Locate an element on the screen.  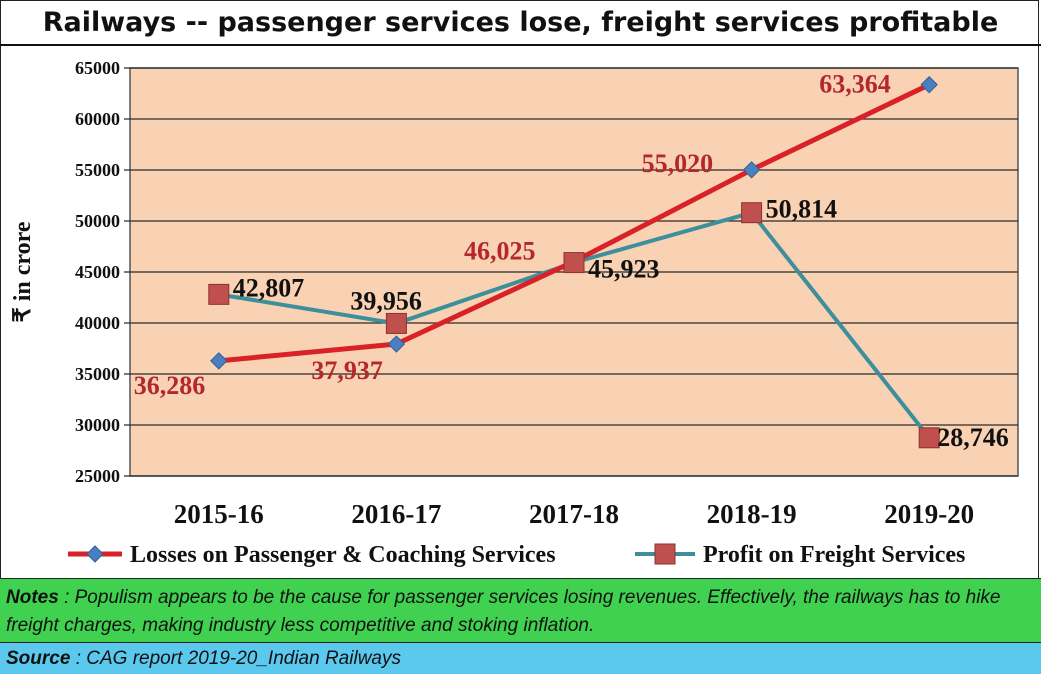
data-label-passenger: 37,937 is located at coordinates (347, 370).